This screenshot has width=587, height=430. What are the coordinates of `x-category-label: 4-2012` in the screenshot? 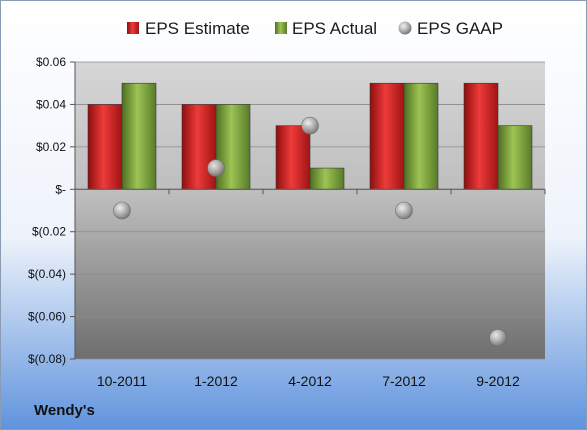 It's located at (310, 381).